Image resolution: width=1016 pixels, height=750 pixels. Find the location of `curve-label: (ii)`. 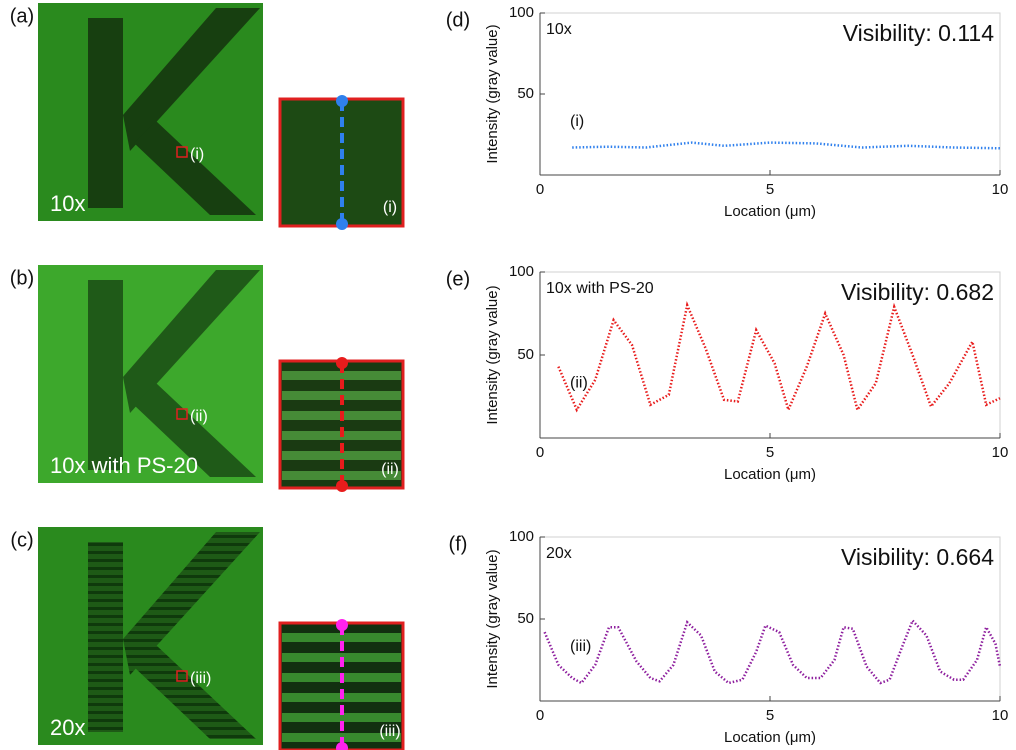

curve-label: (ii) is located at coordinates (579, 382).